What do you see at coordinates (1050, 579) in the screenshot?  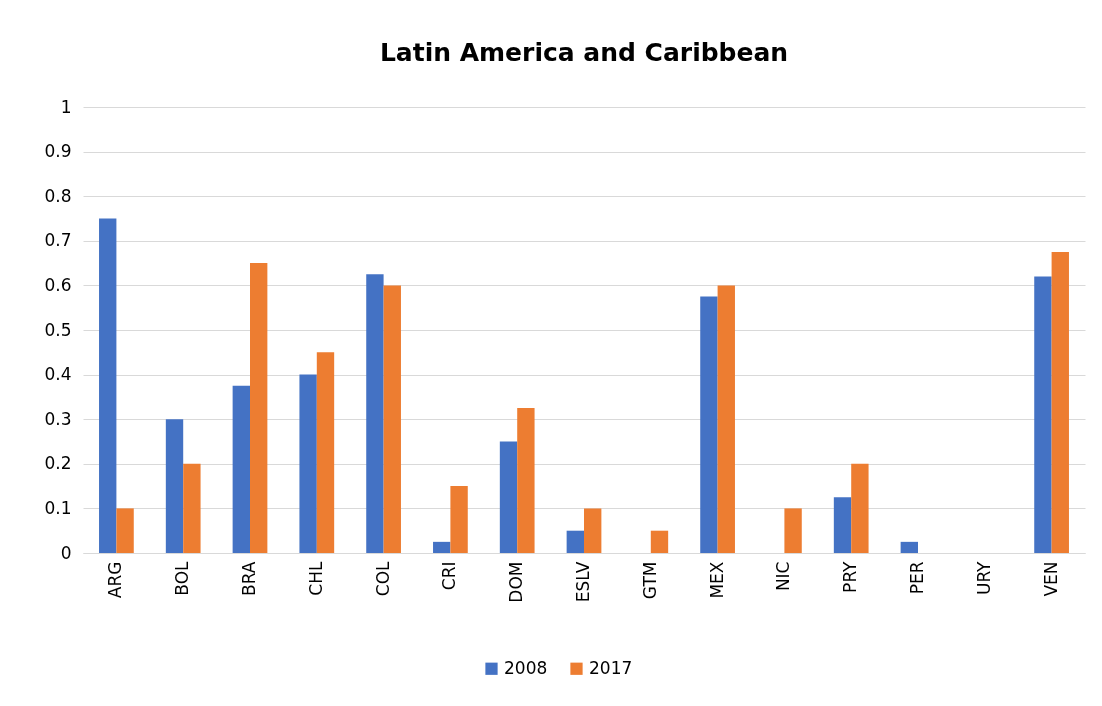 I see `x-tick-label: VEN` at bounding box center [1050, 579].